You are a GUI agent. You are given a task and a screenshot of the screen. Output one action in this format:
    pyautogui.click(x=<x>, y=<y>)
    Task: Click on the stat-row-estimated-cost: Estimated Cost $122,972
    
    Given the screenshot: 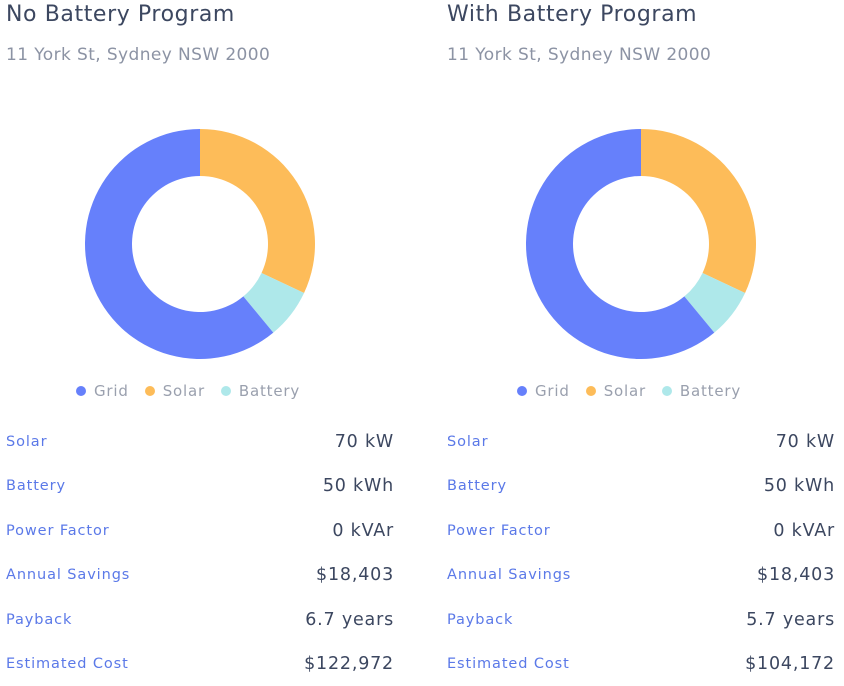 What is the action you would take?
    pyautogui.click(x=200, y=664)
    